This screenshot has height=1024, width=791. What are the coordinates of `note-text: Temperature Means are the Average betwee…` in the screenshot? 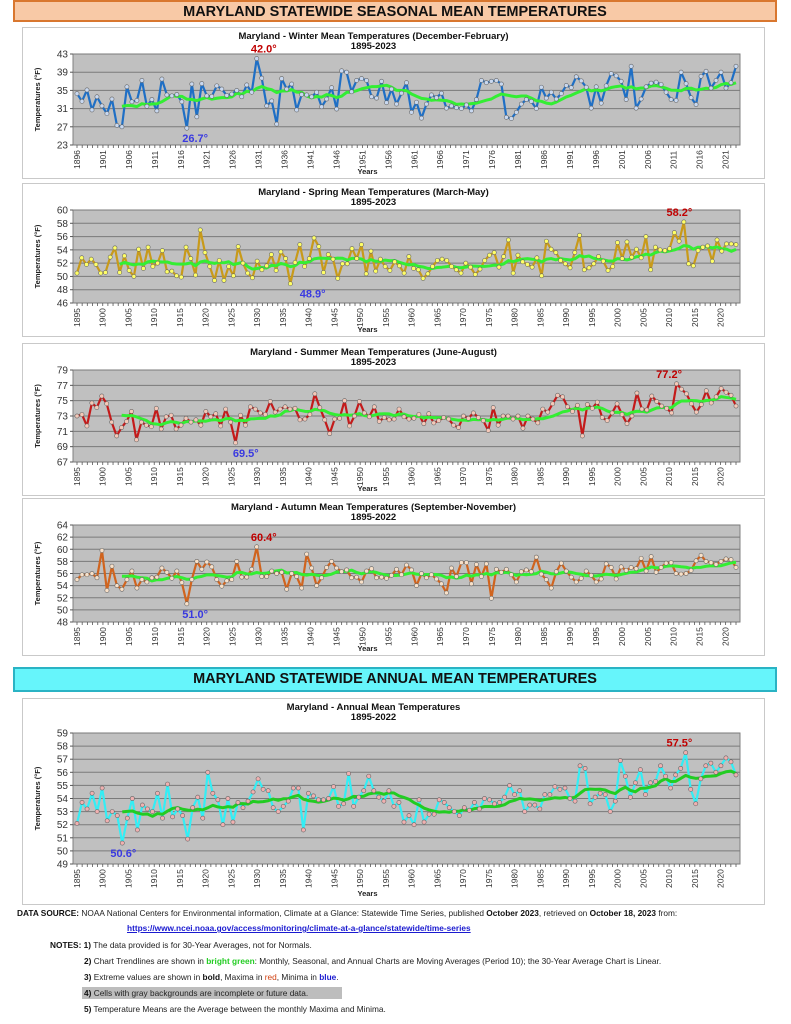 It's located at (239, 1009).